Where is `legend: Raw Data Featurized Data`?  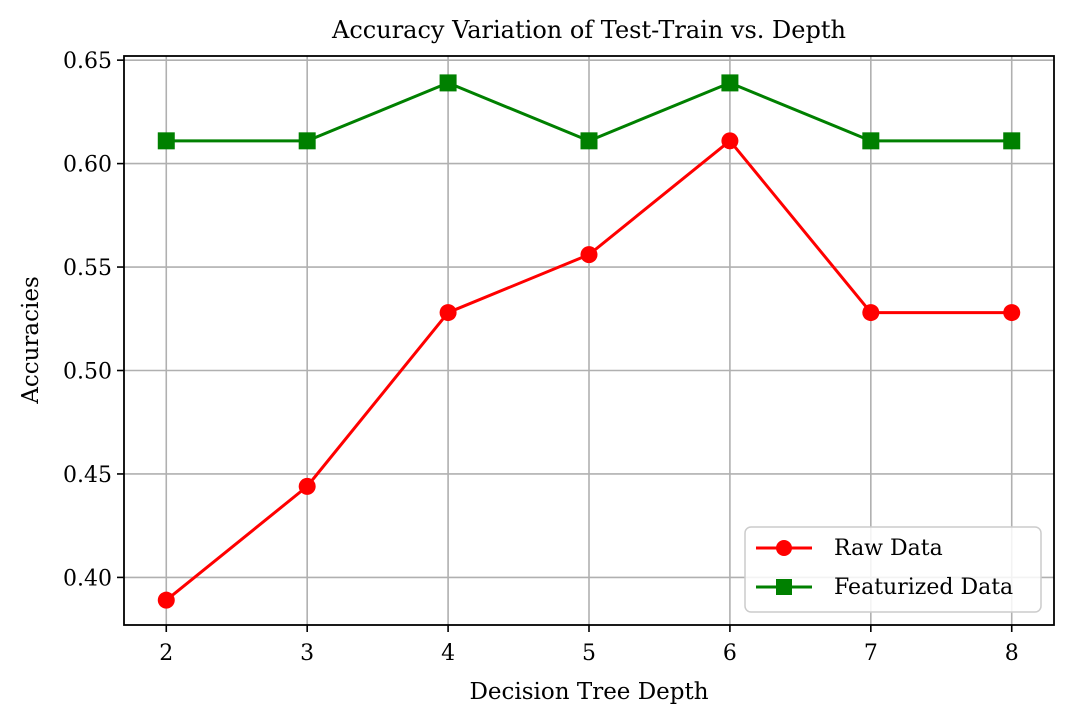
legend: Raw Data Featurized Data is located at coordinates (893, 569).